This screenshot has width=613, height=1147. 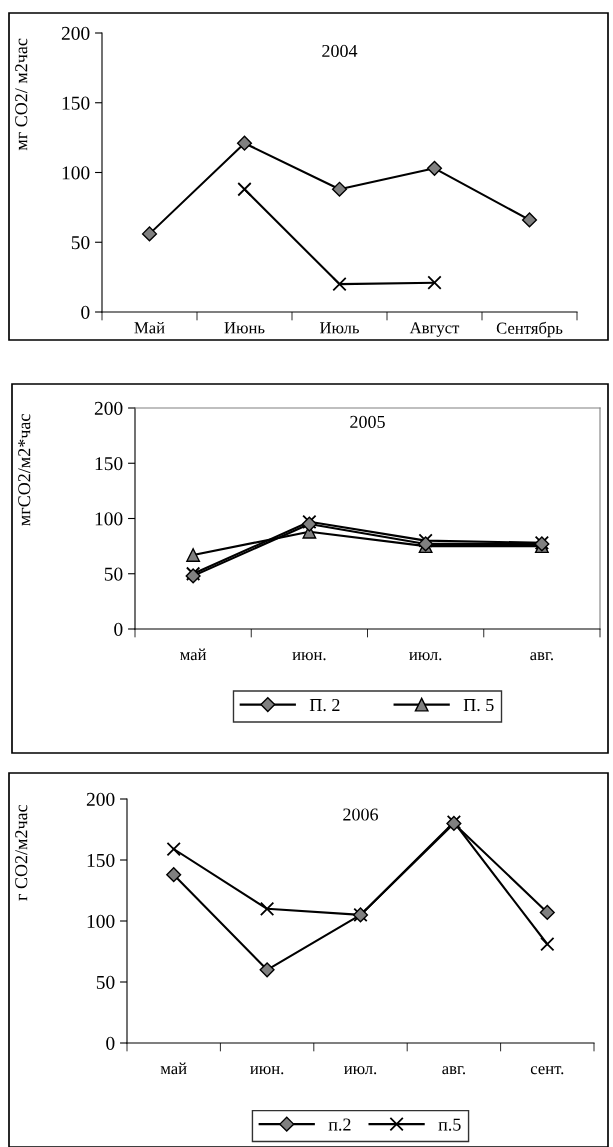 I want to click on y-axis-title: г CO2/м2час, so click(x=21, y=852).